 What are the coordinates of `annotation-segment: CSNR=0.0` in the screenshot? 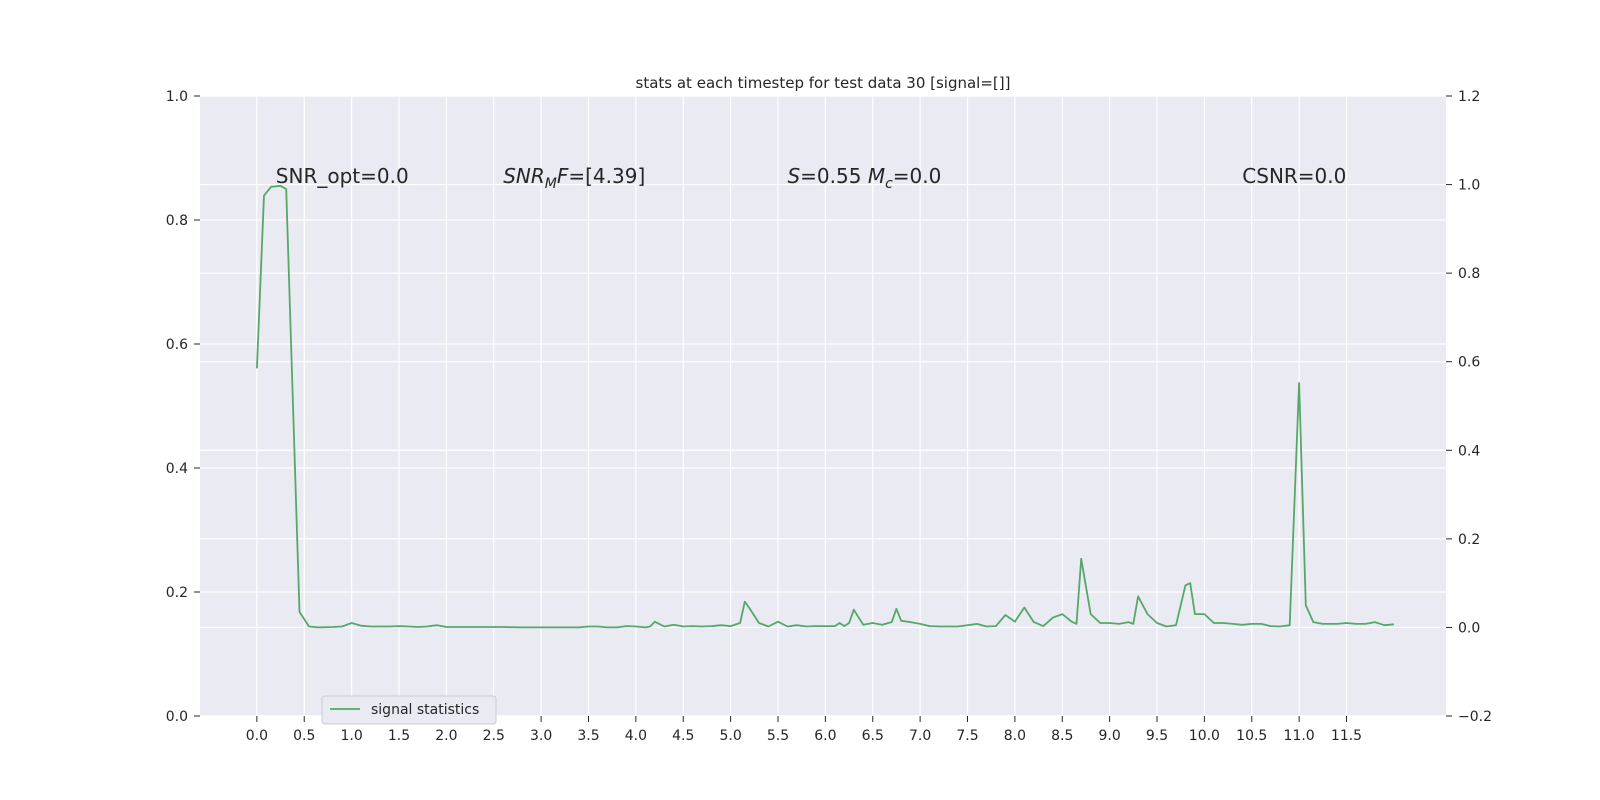 It's located at (1294, 176).